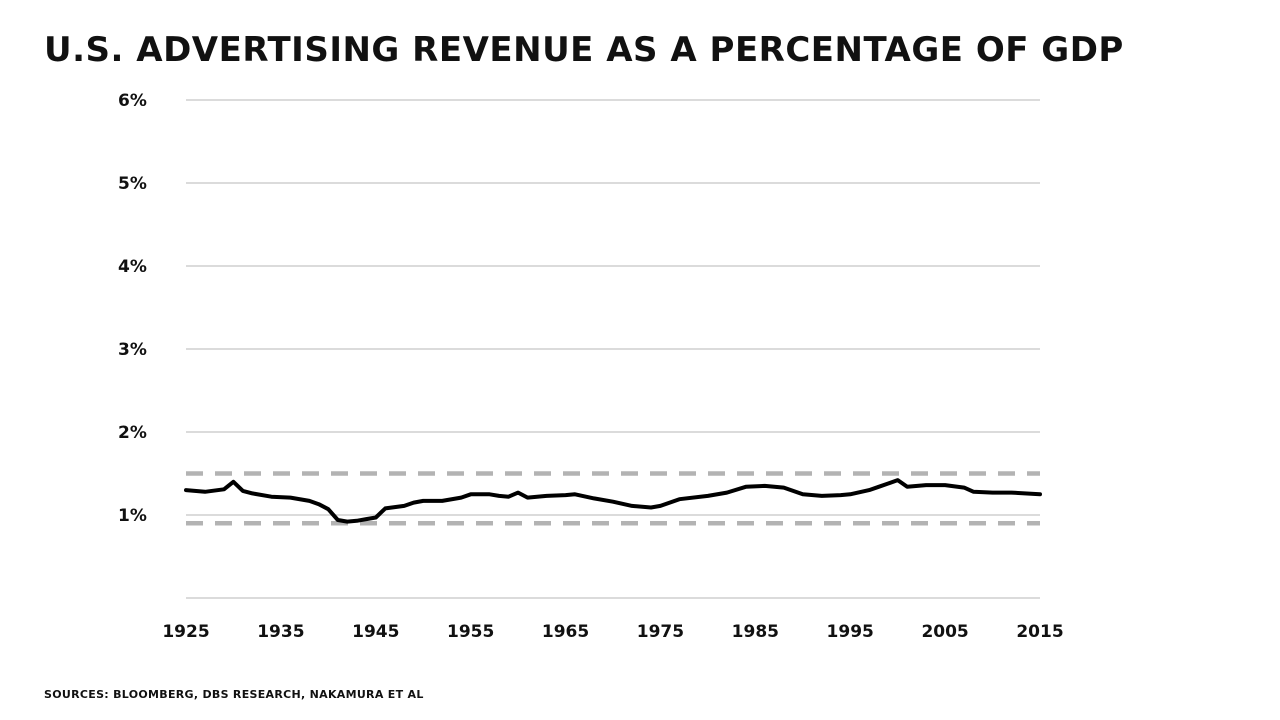  What do you see at coordinates (565, 632) in the screenshot?
I see `x-tick-label: 1965` at bounding box center [565, 632].